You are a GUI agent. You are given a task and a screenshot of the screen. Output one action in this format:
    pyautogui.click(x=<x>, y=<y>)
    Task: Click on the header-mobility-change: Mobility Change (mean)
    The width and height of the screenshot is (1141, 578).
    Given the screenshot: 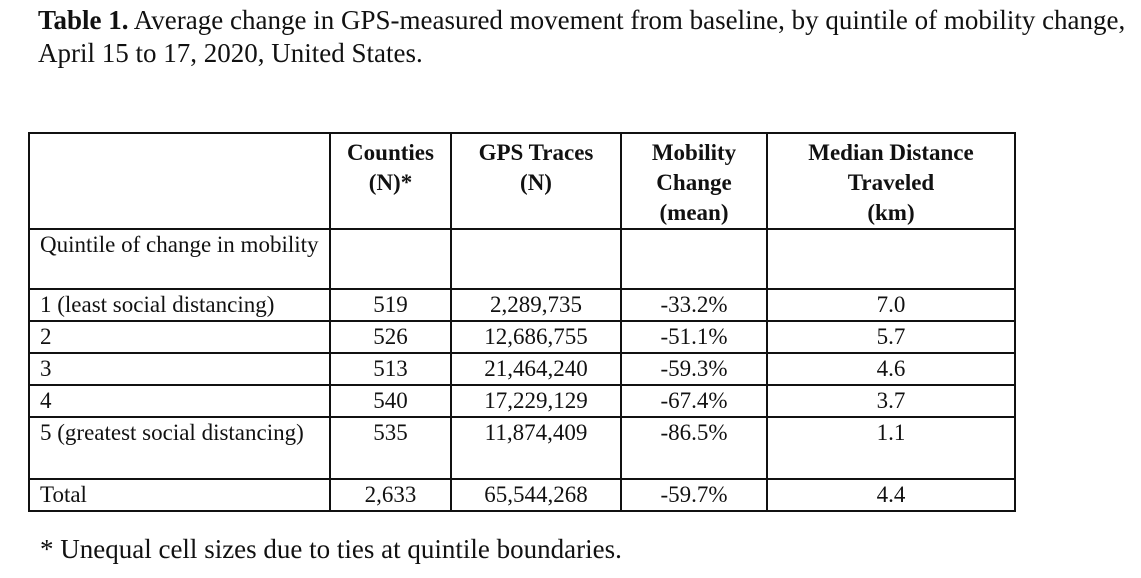 What is the action you would take?
    pyautogui.click(x=694, y=181)
    